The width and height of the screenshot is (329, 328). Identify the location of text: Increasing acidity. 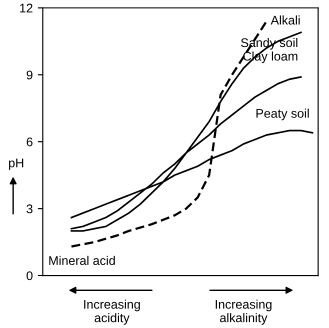
(112, 312).